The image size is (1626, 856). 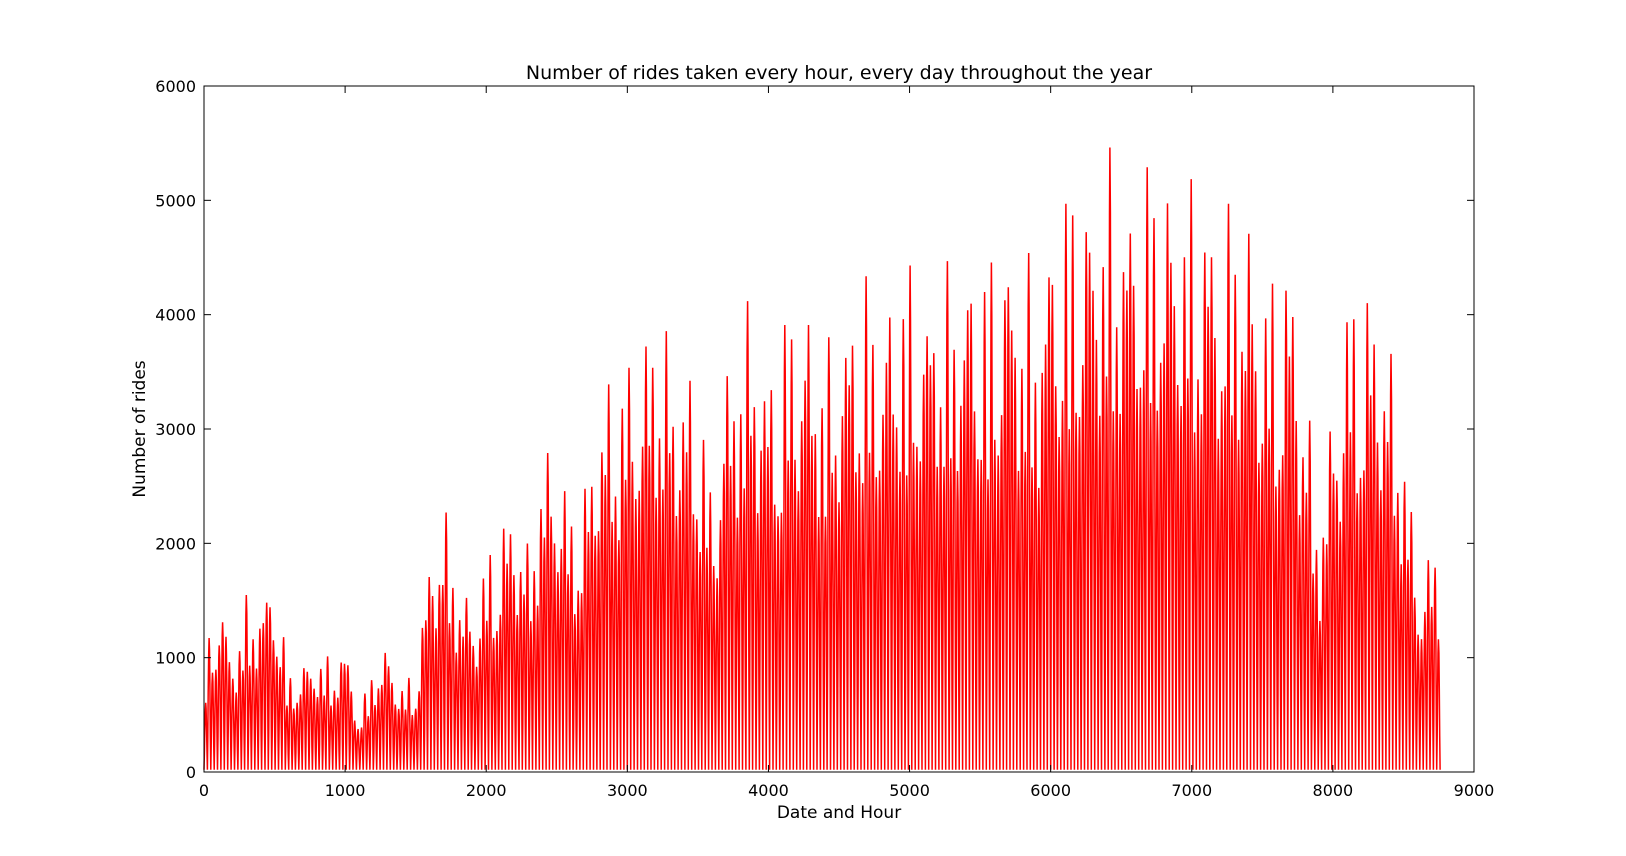 What do you see at coordinates (1050, 790) in the screenshot?
I see `x-tick-label: 6000` at bounding box center [1050, 790].